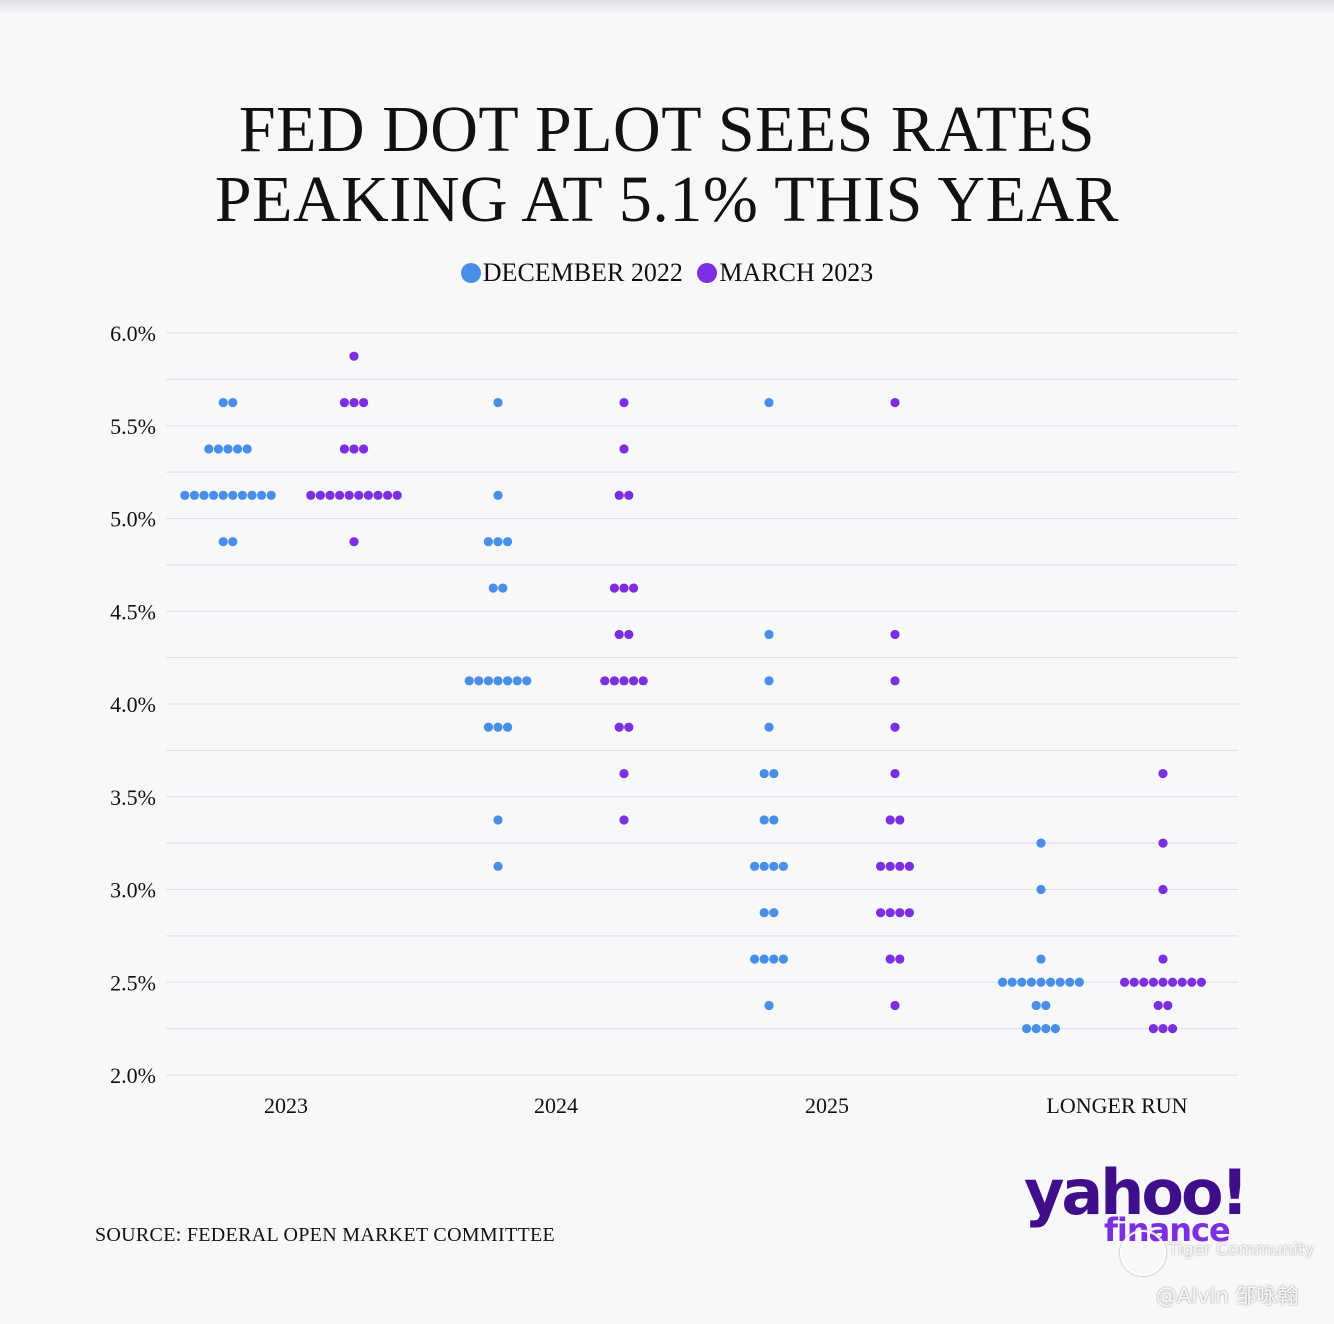  Describe the element at coordinates (133, 426) in the screenshot. I see `y-tick-label: 5.5%` at that location.